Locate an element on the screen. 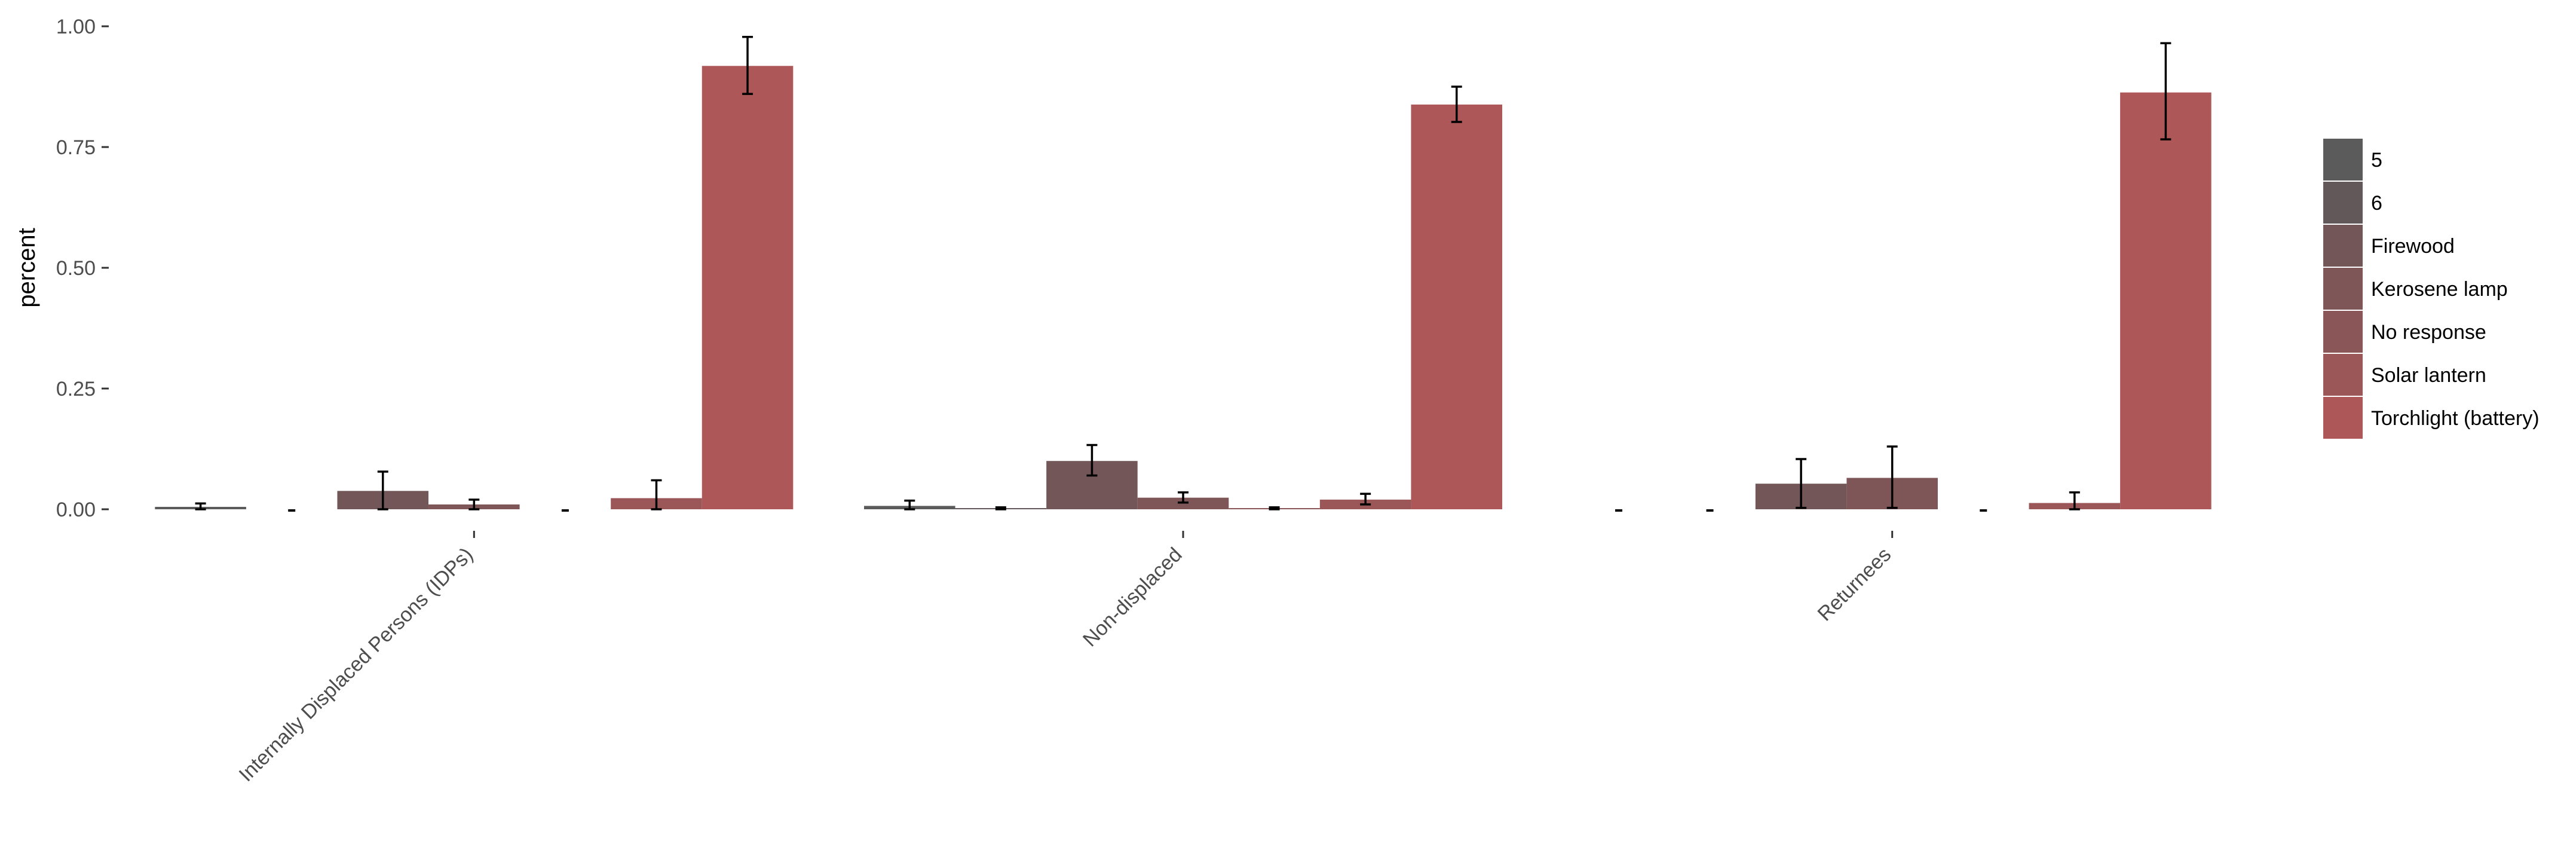  legend-label: 6 is located at coordinates (2377, 203).